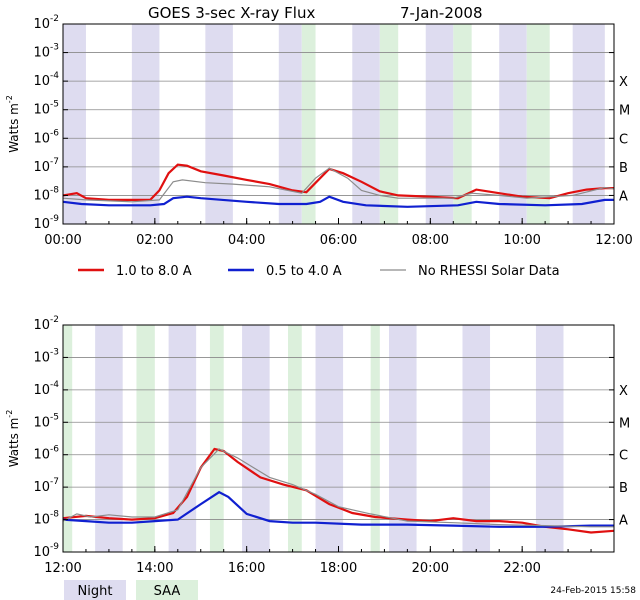  Describe the element at coordinates (338, 240) in the screenshot. I see `x-tick-label: 06:00` at that location.